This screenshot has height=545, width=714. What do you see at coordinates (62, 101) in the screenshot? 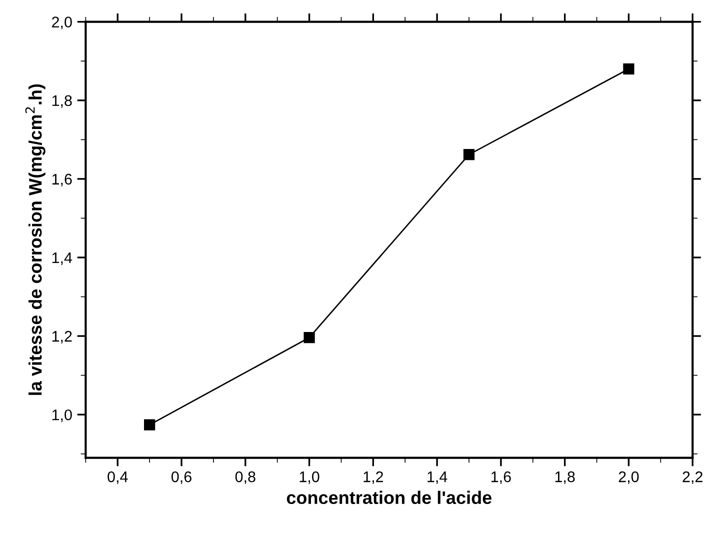
I see `y-tick-label: 1,8` at bounding box center [62, 101].